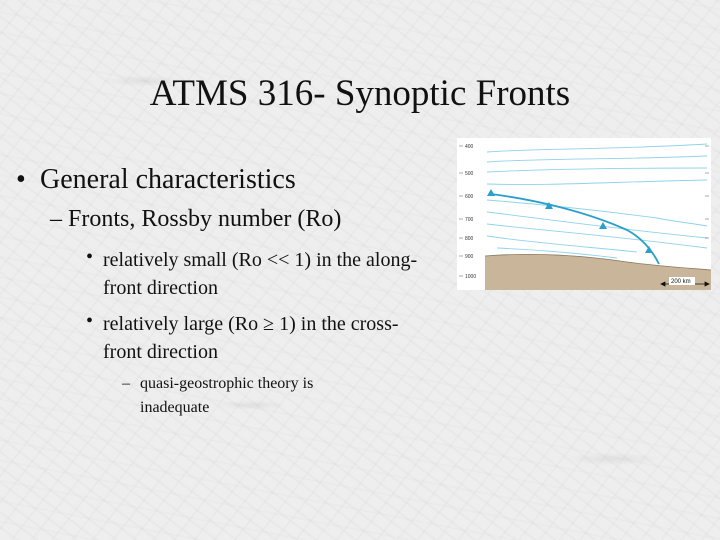 The image size is (720, 540). I want to click on pressure-label: 800, so click(469, 239).